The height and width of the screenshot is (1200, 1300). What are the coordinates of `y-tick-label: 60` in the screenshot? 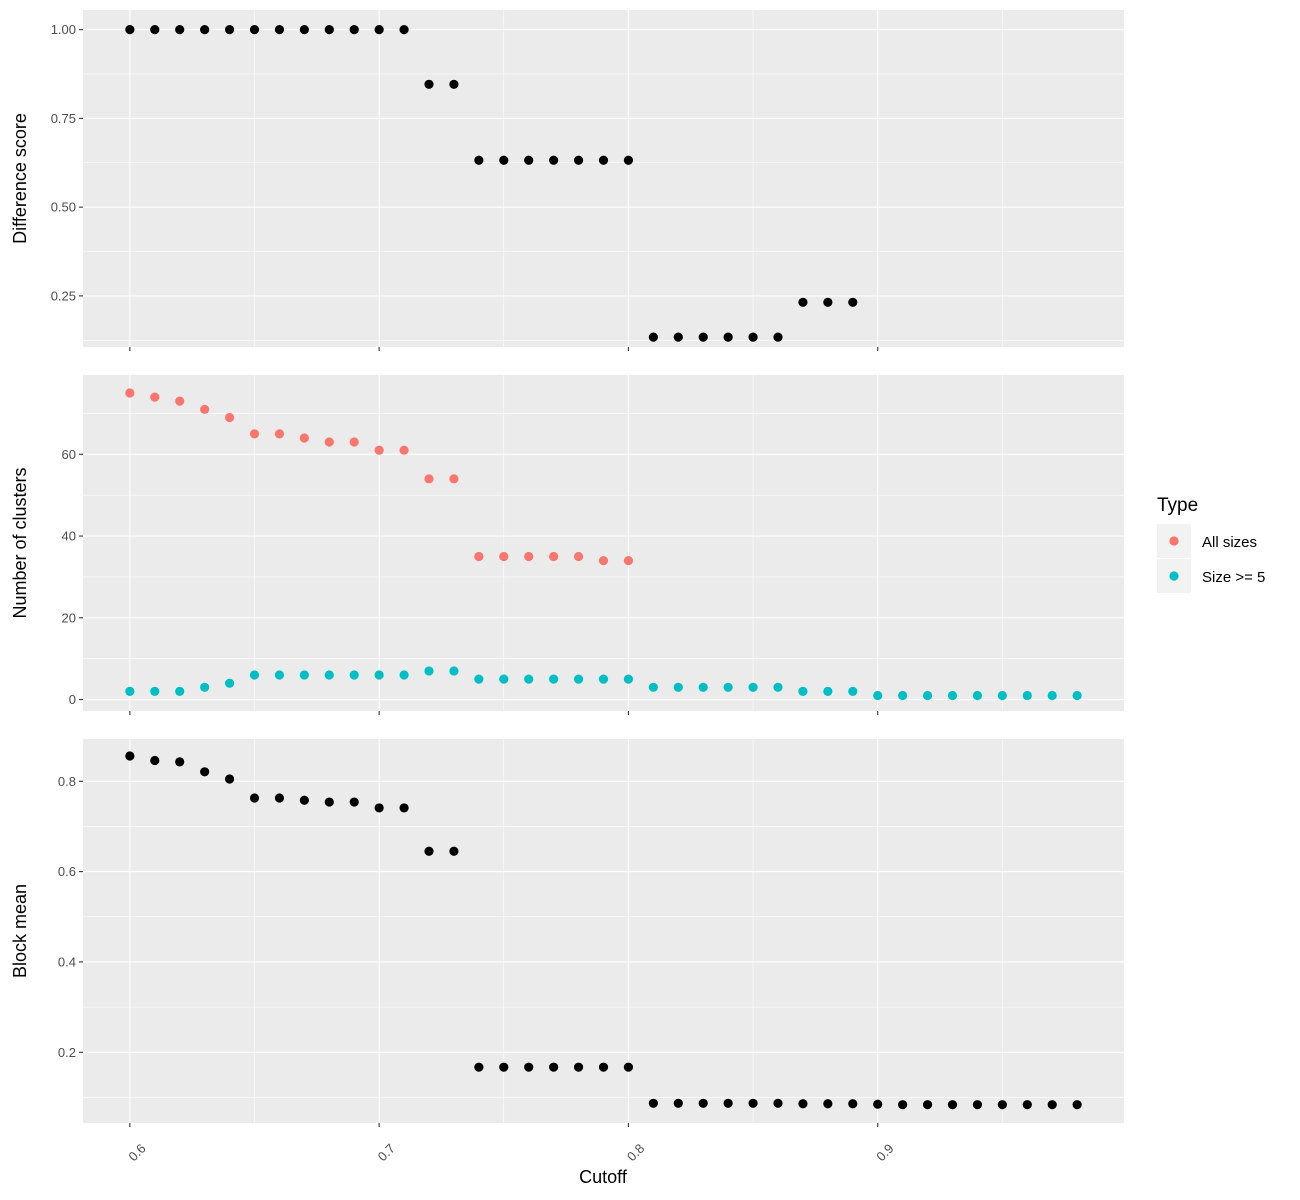 It's located at (69, 454).